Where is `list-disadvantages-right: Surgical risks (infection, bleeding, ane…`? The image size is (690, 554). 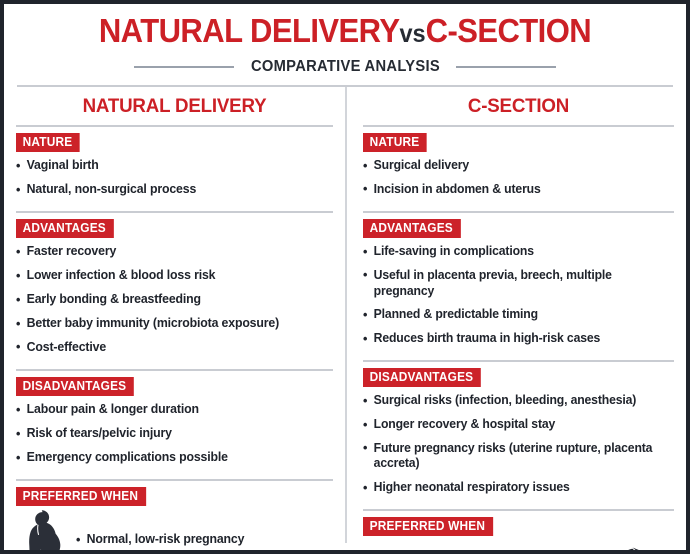
list-disadvantages-right: Surgical risks (infection, bleeding, ane… is located at coordinates (518, 444).